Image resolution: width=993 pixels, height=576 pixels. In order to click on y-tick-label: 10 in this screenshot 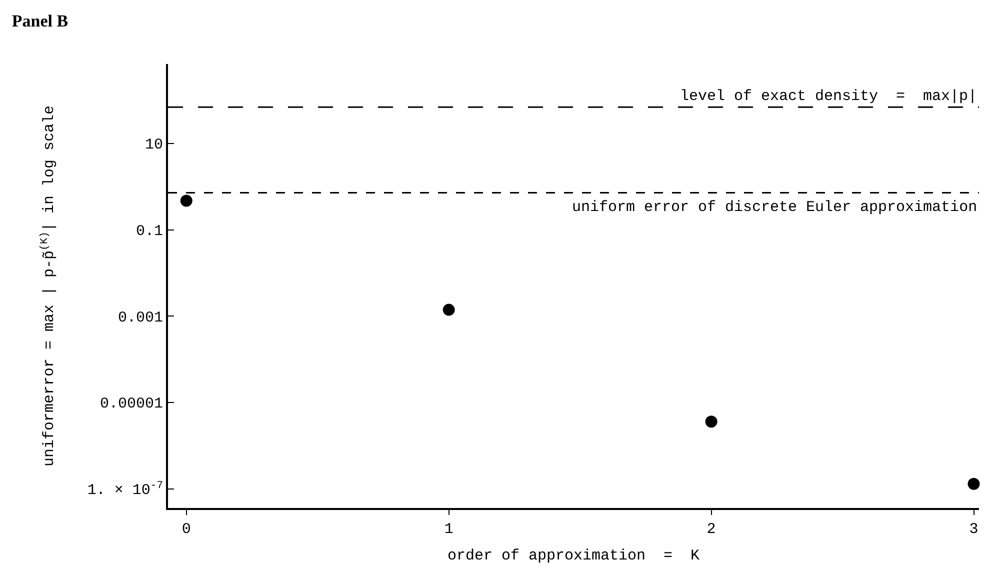, I will do `click(153, 145)`.